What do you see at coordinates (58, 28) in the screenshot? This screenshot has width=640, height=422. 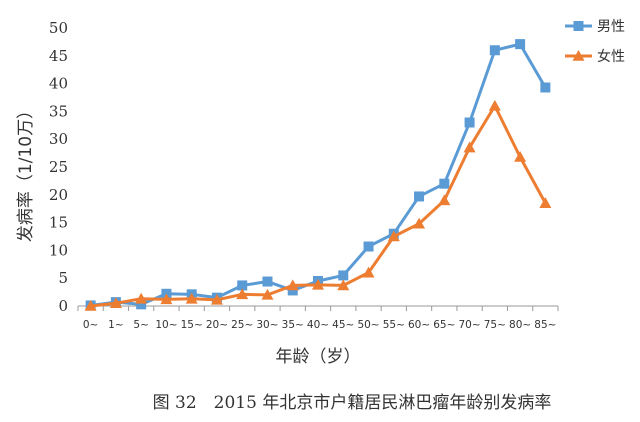 I see `y-tick-label: 50` at bounding box center [58, 28].